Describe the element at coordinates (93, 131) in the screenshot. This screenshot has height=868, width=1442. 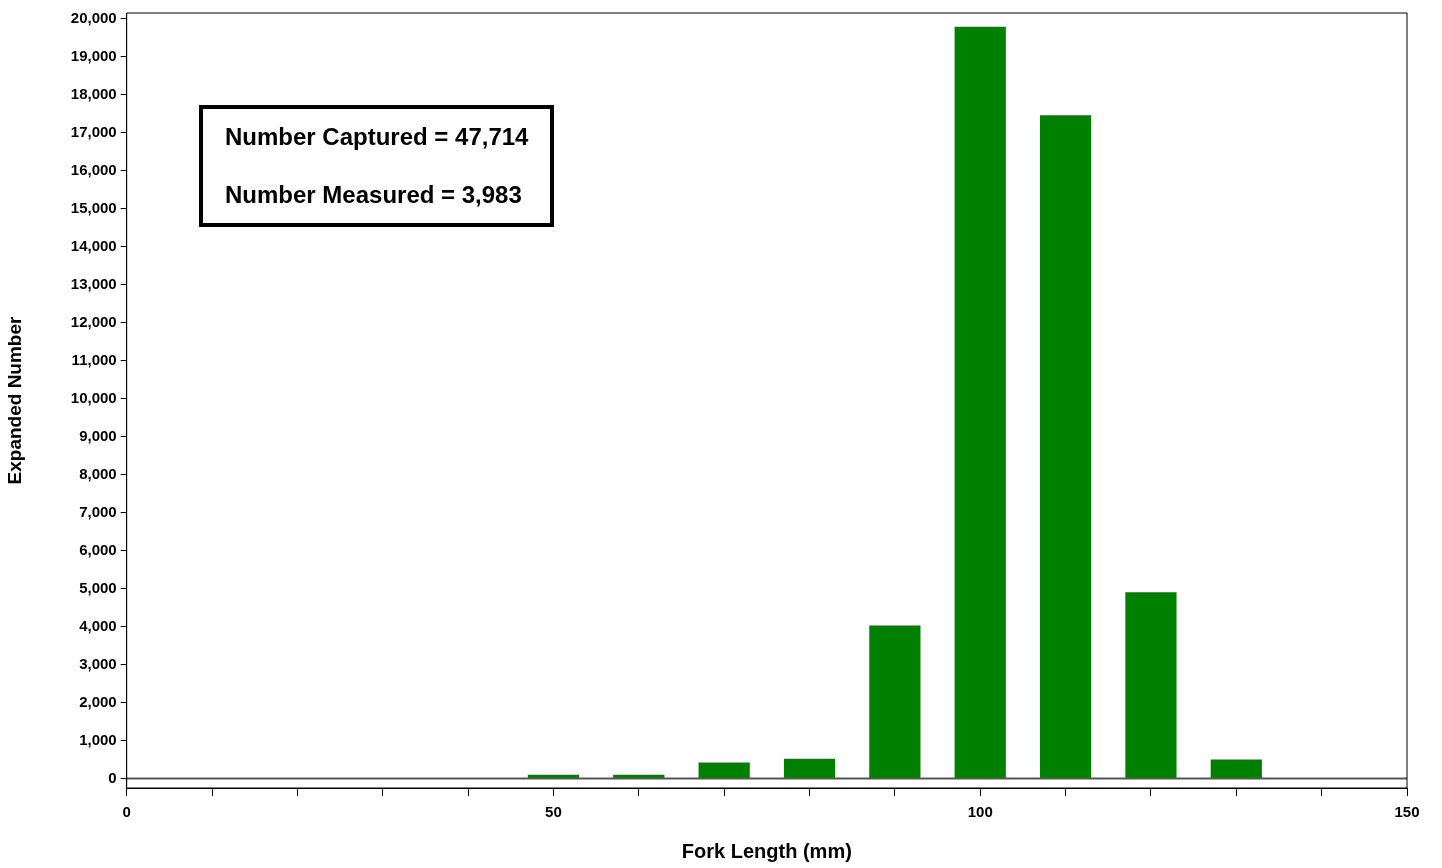
I see `y-tick-label: 17,000` at that location.